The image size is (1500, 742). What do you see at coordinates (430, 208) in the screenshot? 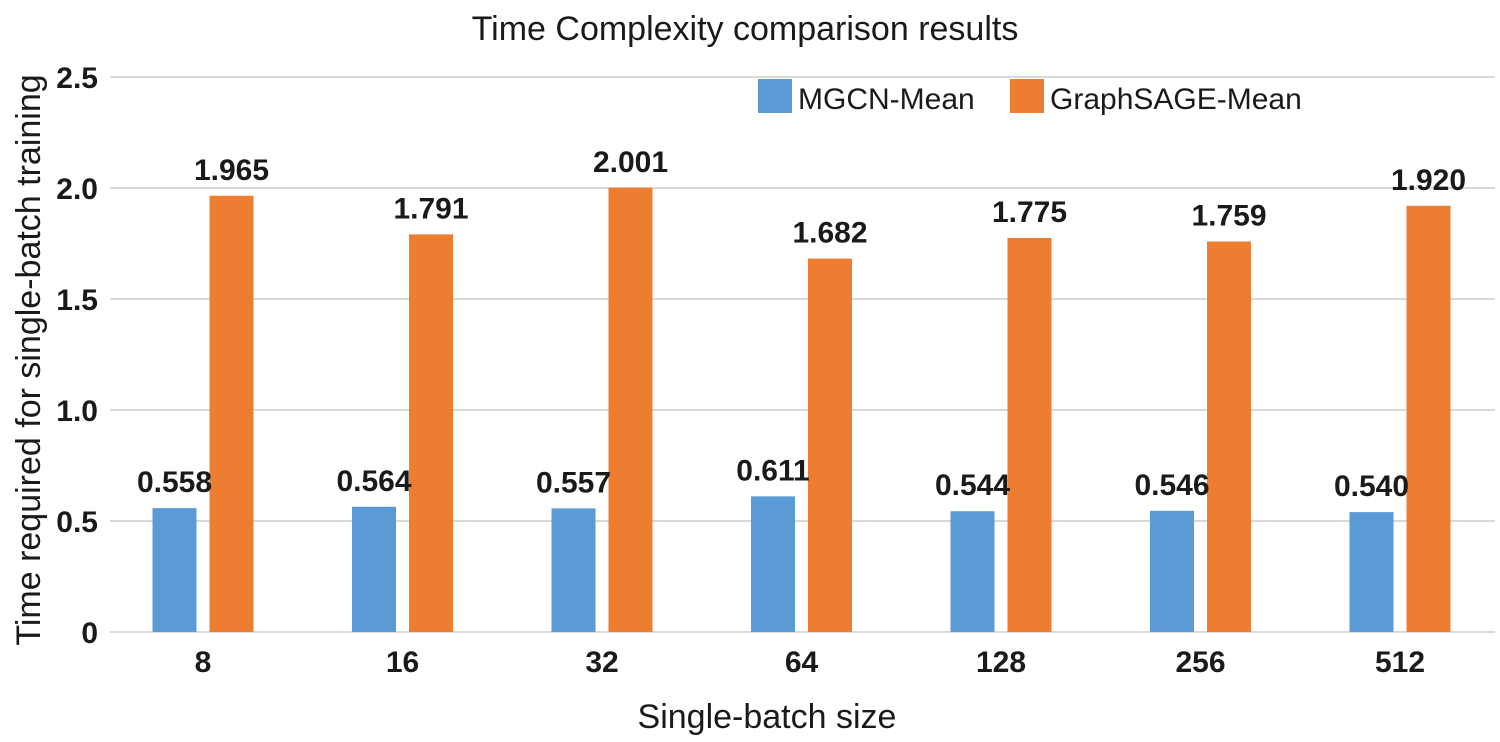
I see `data-label-graphsage-mean-16: 1.791` at bounding box center [430, 208].